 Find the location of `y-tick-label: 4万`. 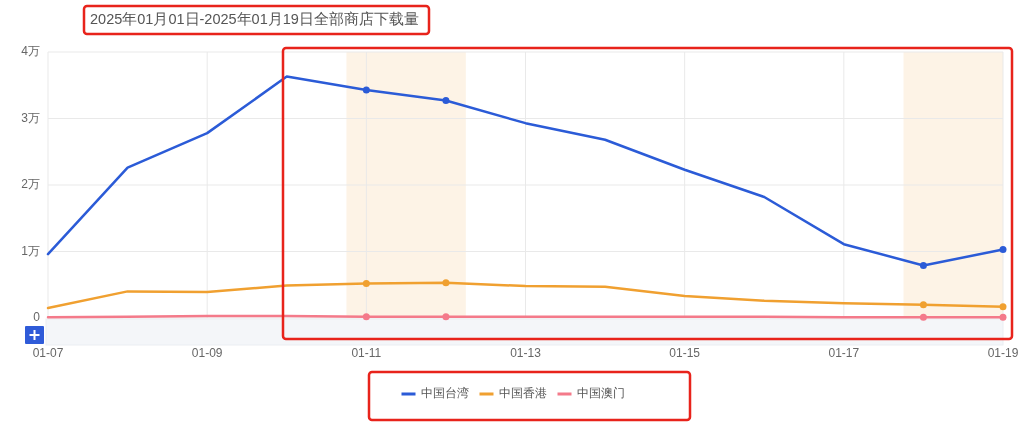

y-tick-label: 4万 is located at coordinates (30, 51).